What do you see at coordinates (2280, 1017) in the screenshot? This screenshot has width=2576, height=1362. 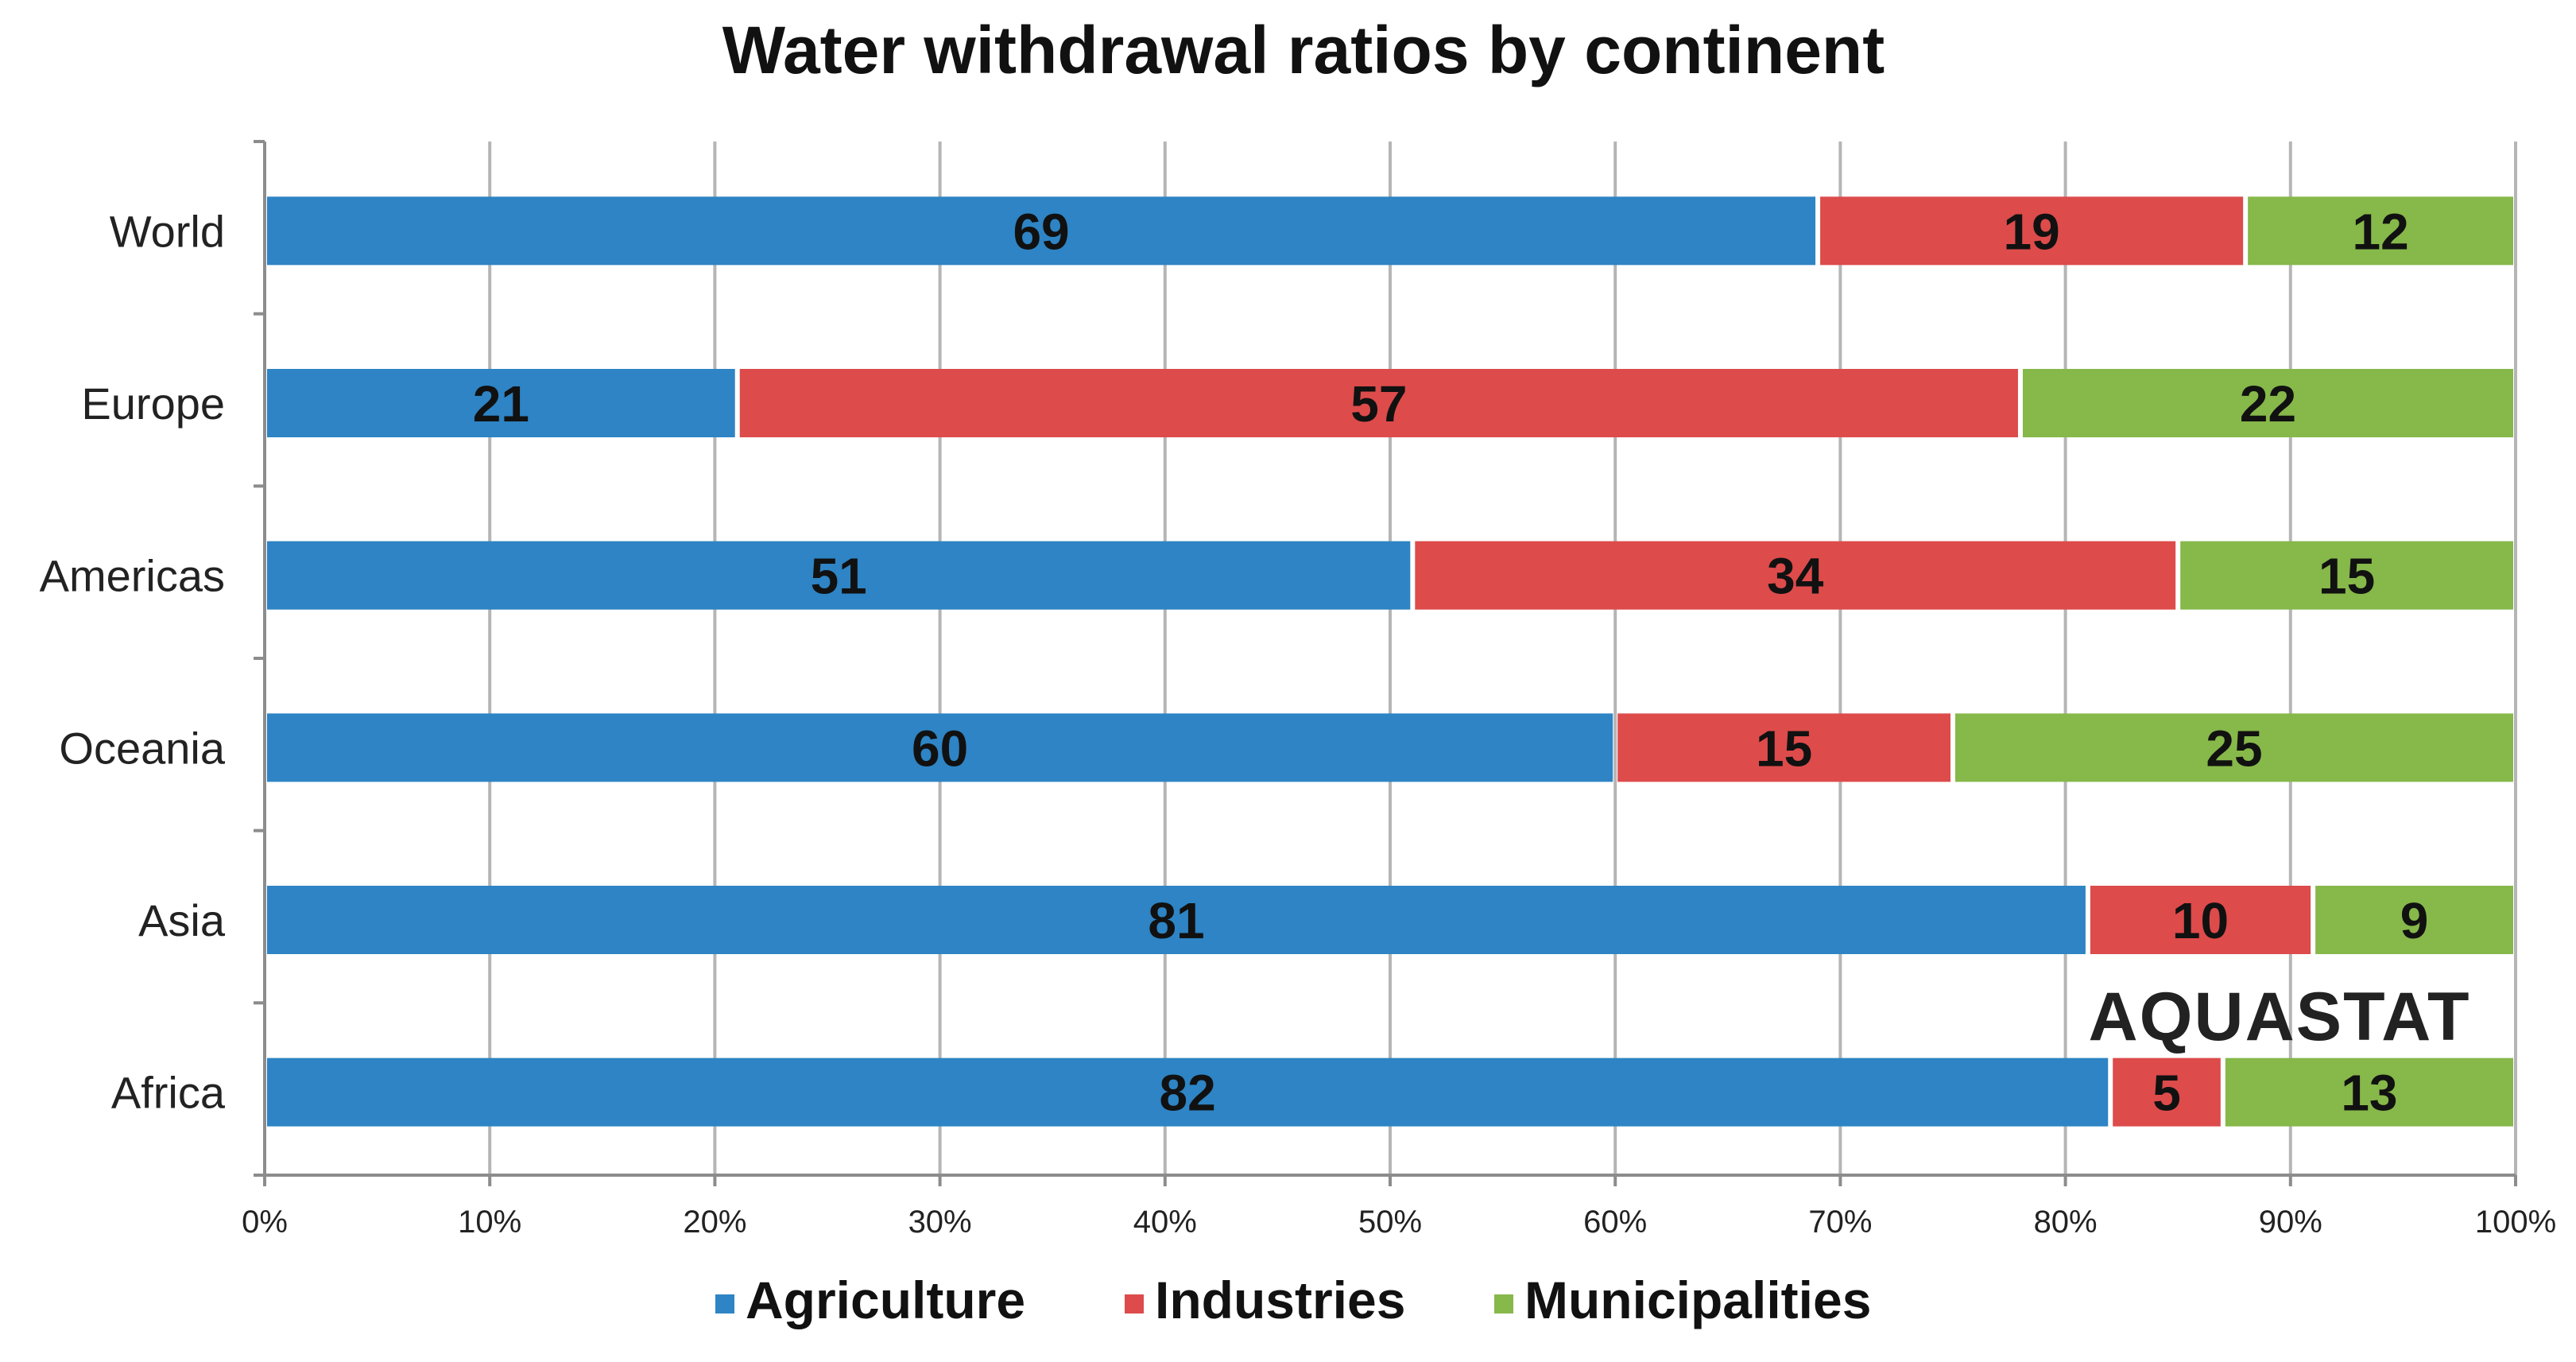 I see `watermark-aquastat: AQUASTAT` at bounding box center [2280, 1017].